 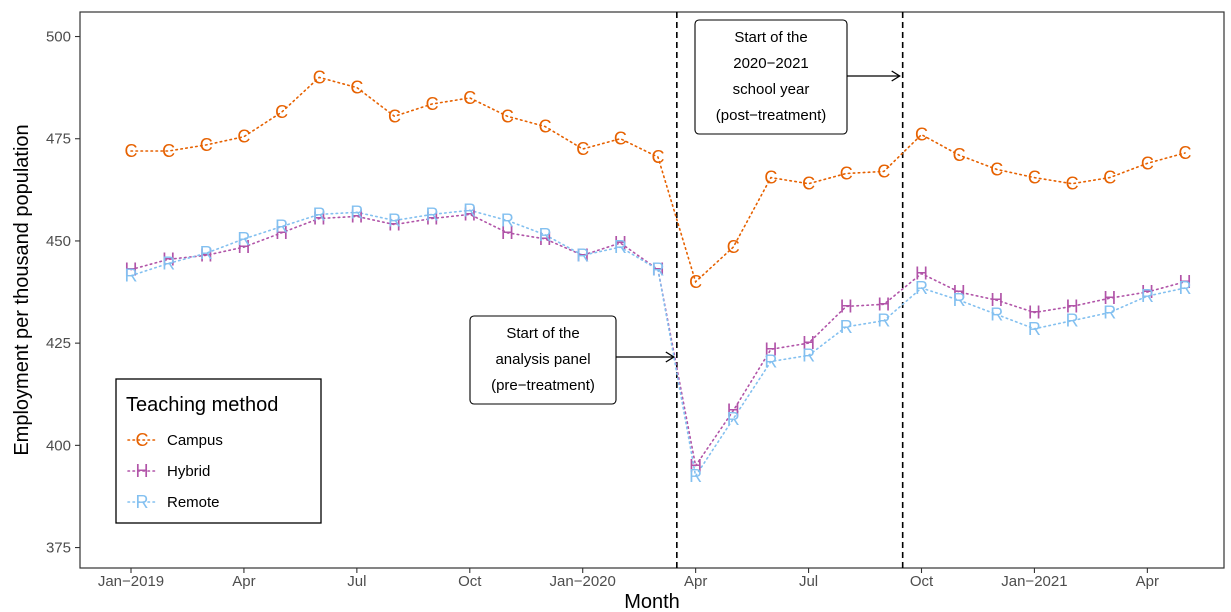 What do you see at coordinates (202, 405) in the screenshot?
I see `legend-title: Teaching method` at bounding box center [202, 405].